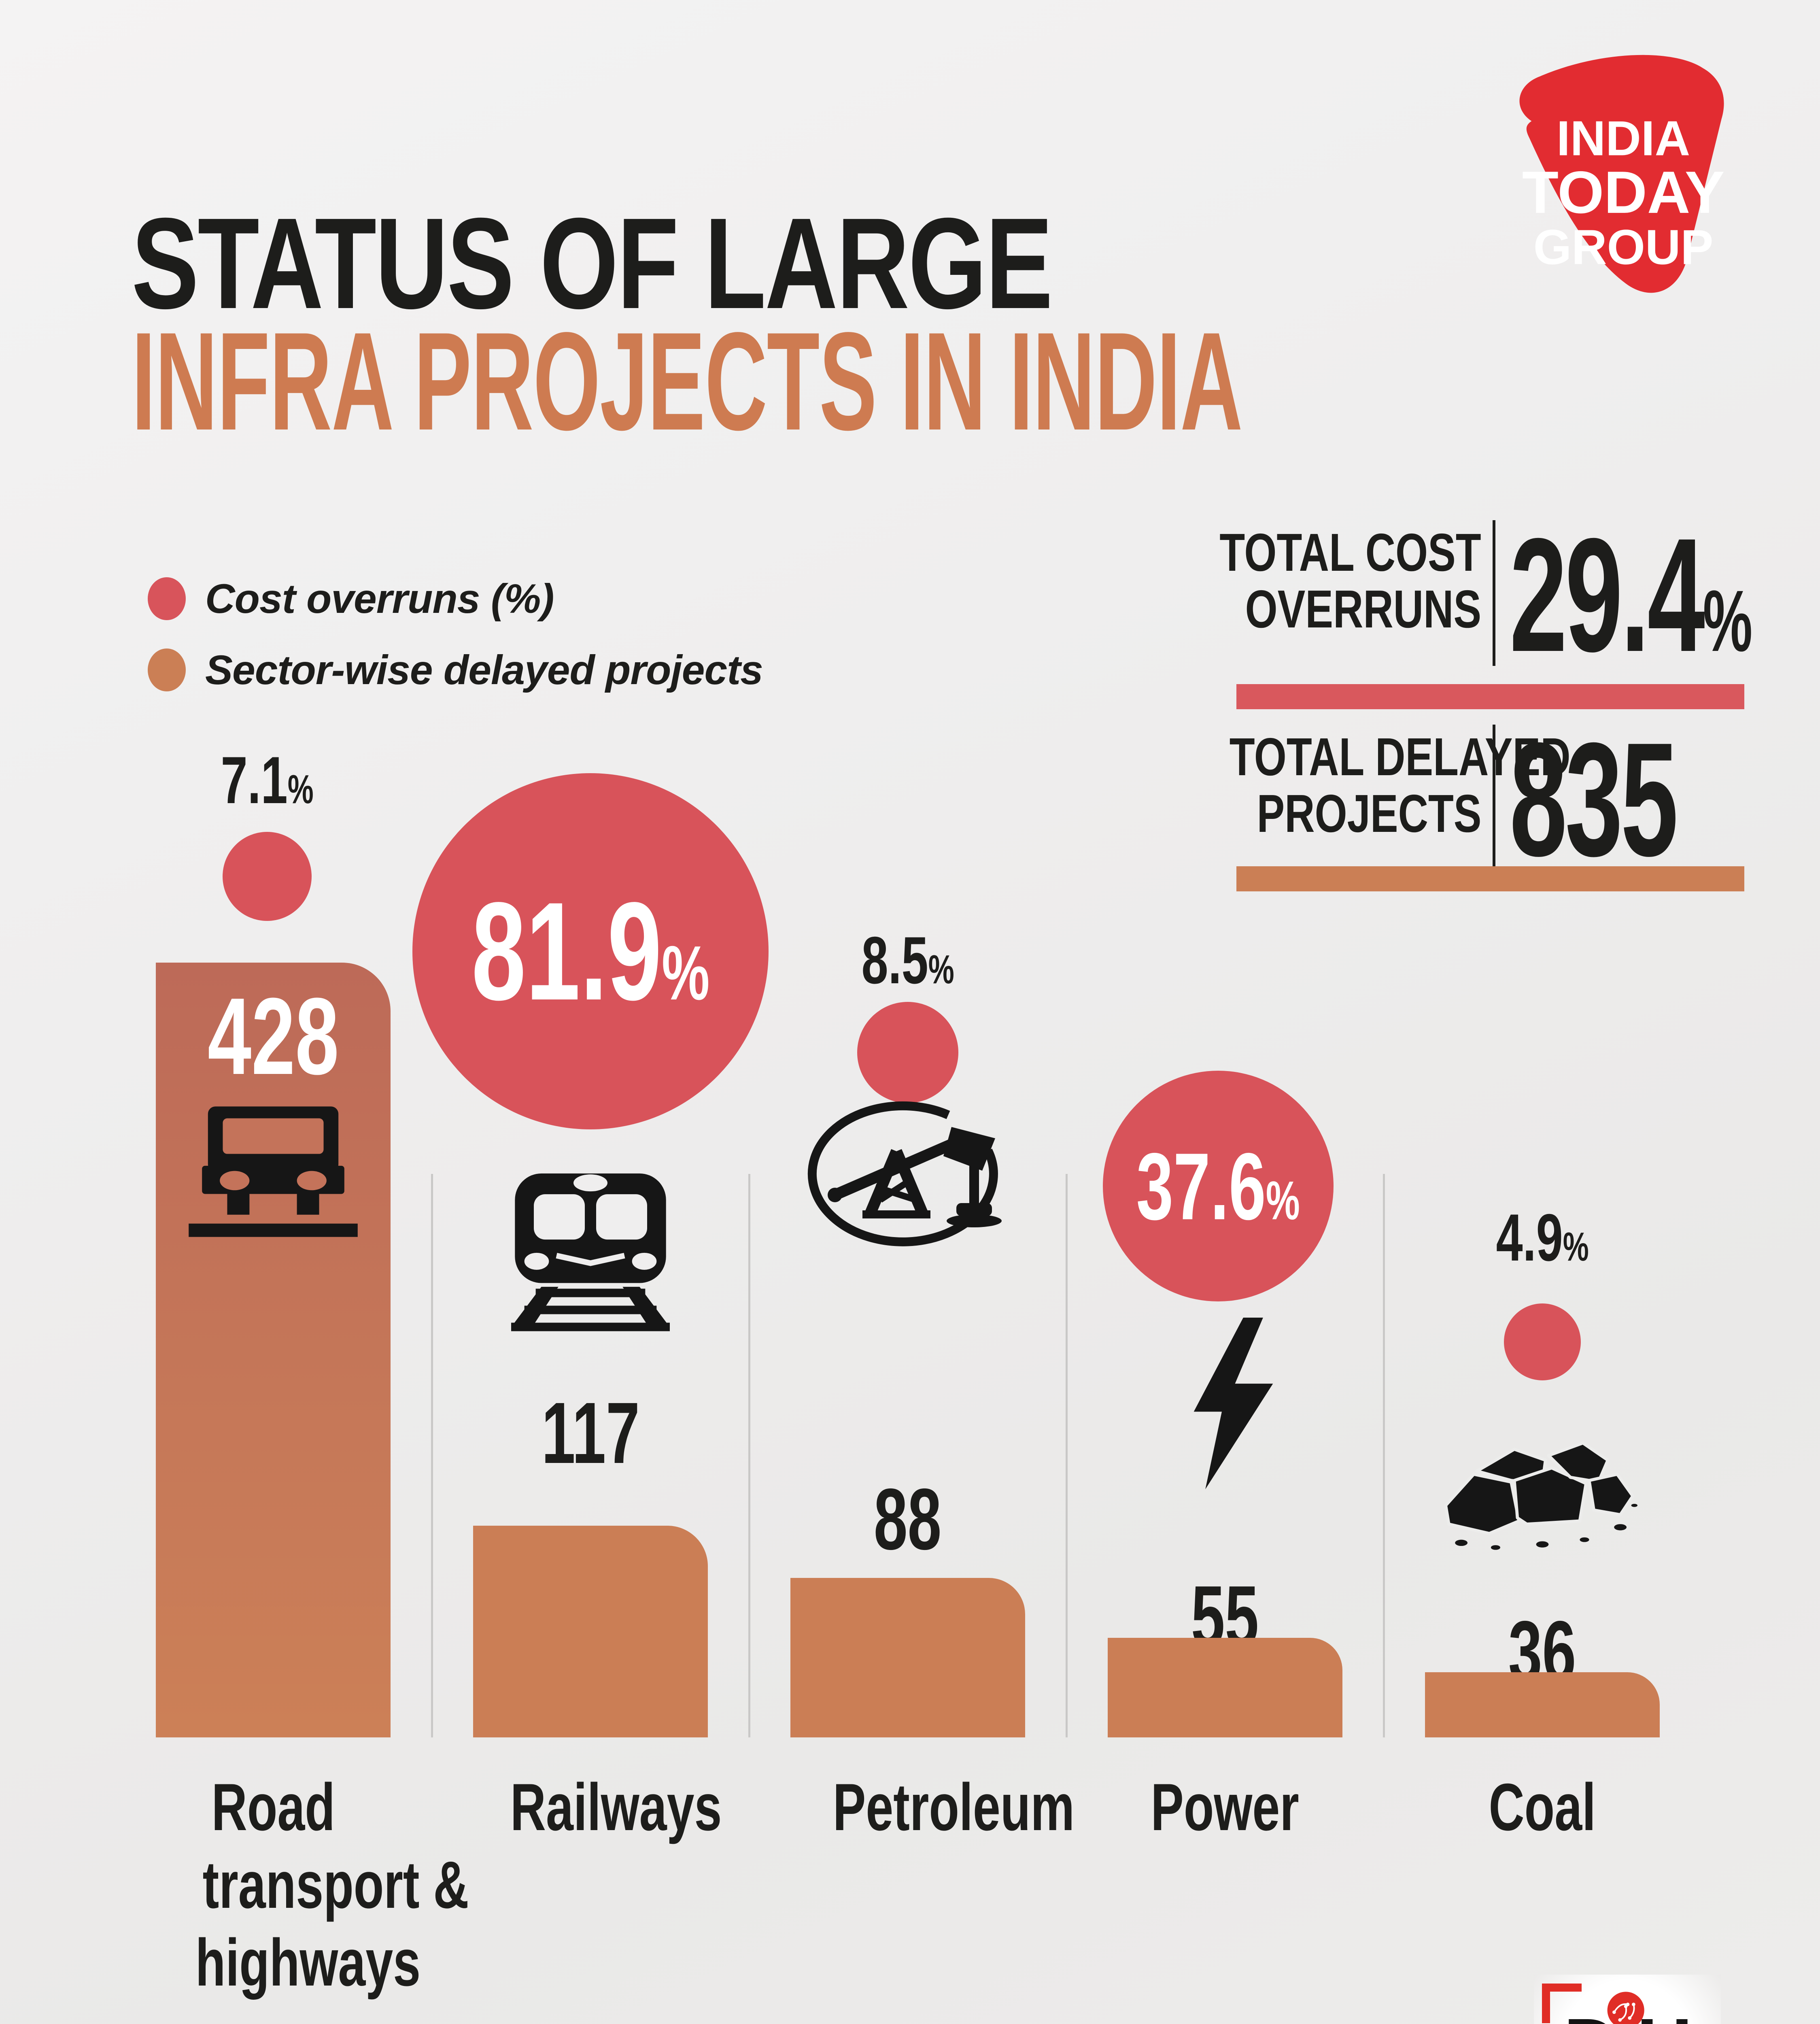 This screenshot has width=1820, height=2024. I want to click on petroleum-overrun-circle, so click(908, 1052).